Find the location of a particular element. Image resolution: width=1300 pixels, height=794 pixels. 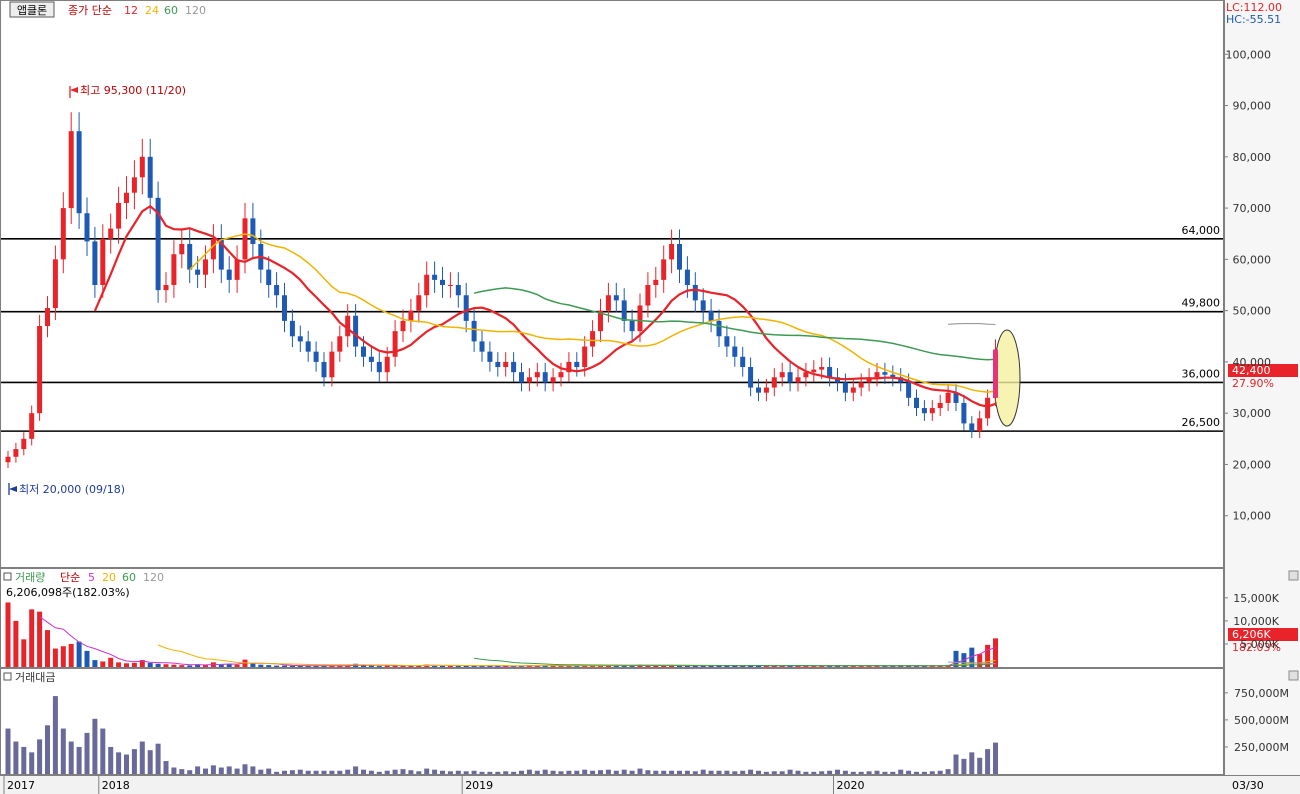

stock-name: 앱클론 is located at coordinates (32, 10).